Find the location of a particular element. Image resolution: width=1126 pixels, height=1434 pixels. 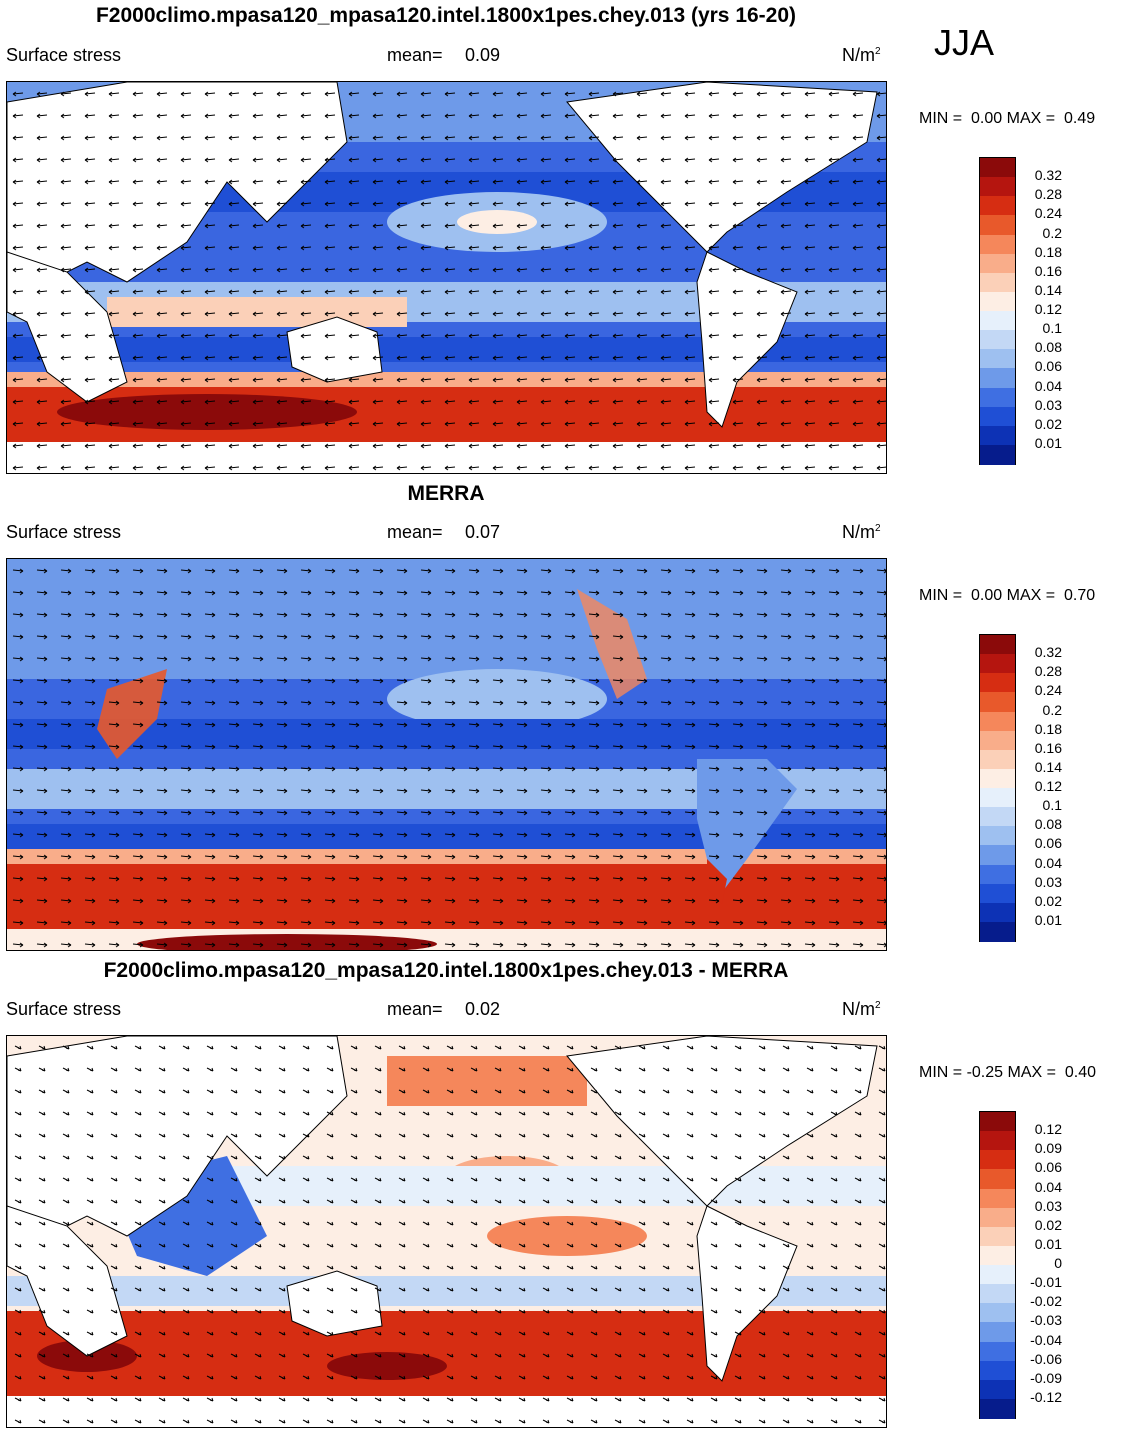

panel-1-mean-label: mean= is located at coordinates (415, 55).